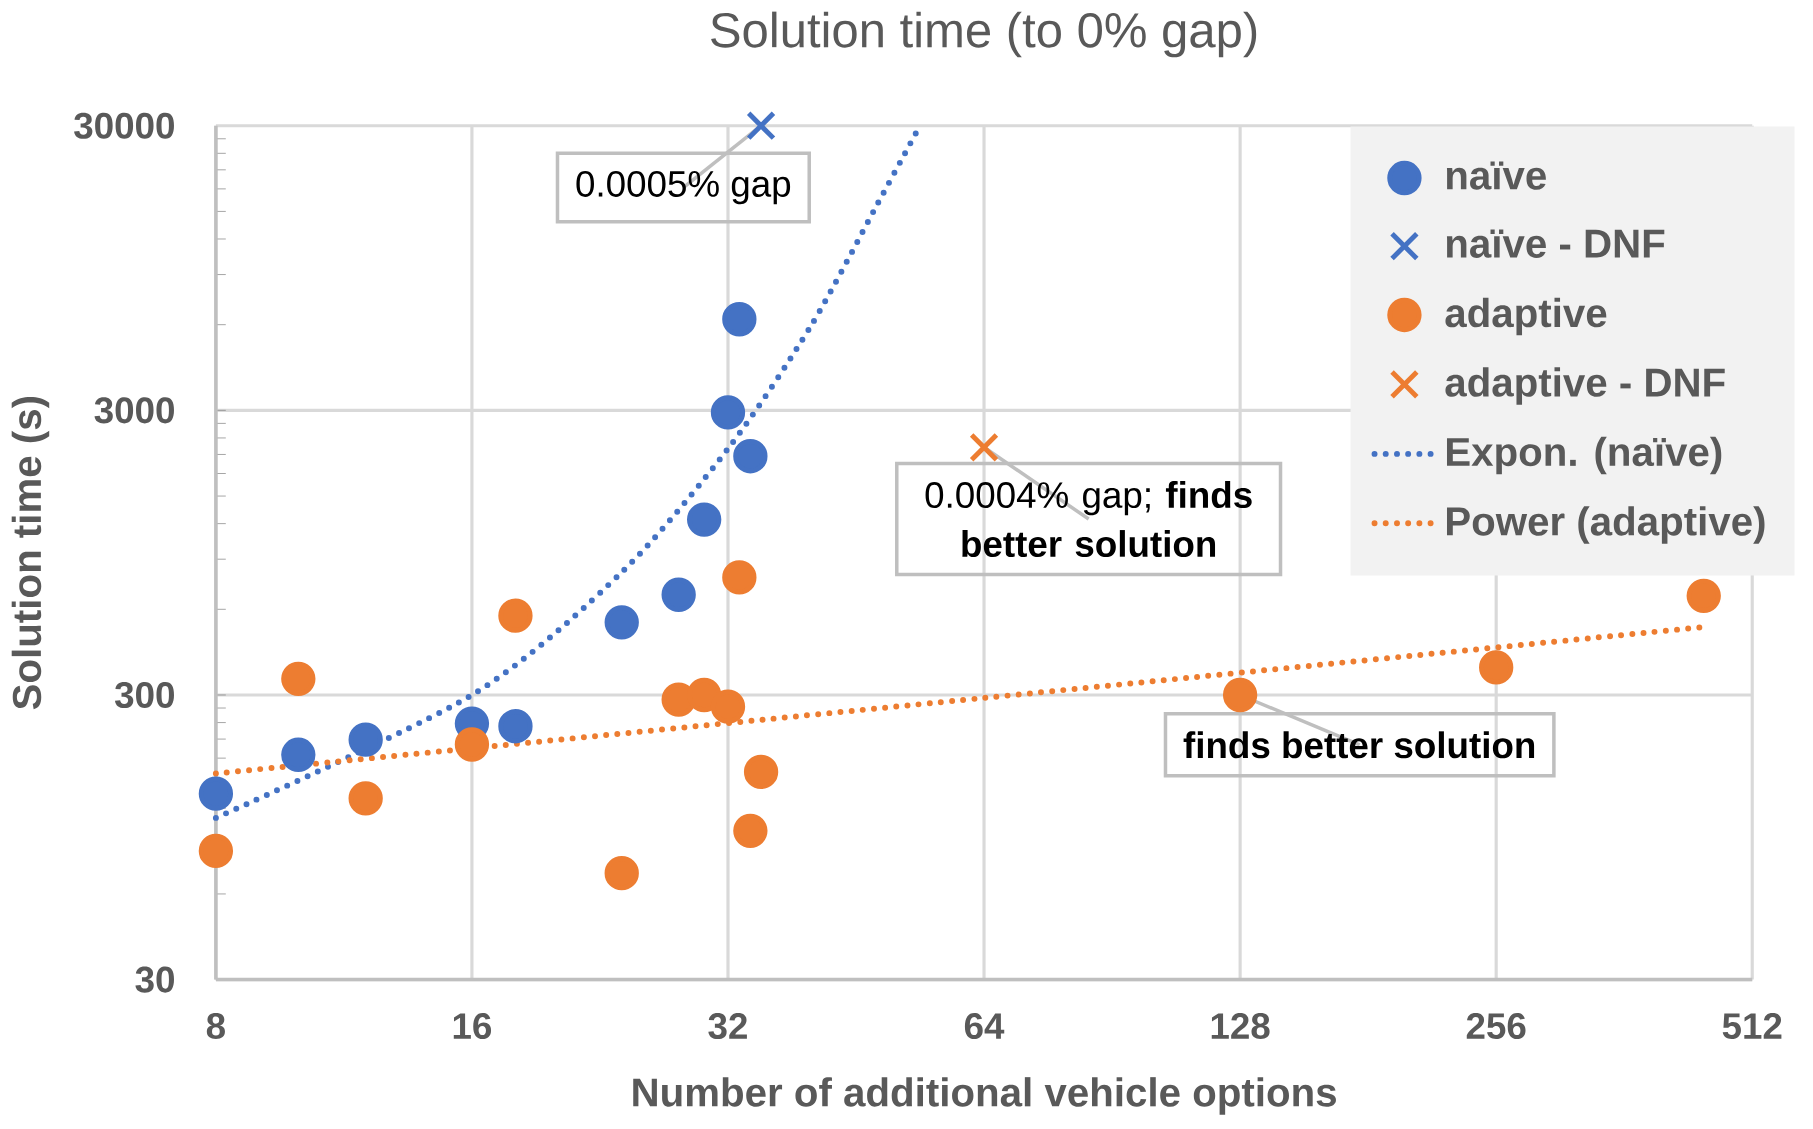 Image resolution: width=1813 pixels, height=1129 pixels. What do you see at coordinates (984, 34) in the screenshot?
I see `chart-title: Solution time (to 0% gap)` at bounding box center [984, 34].